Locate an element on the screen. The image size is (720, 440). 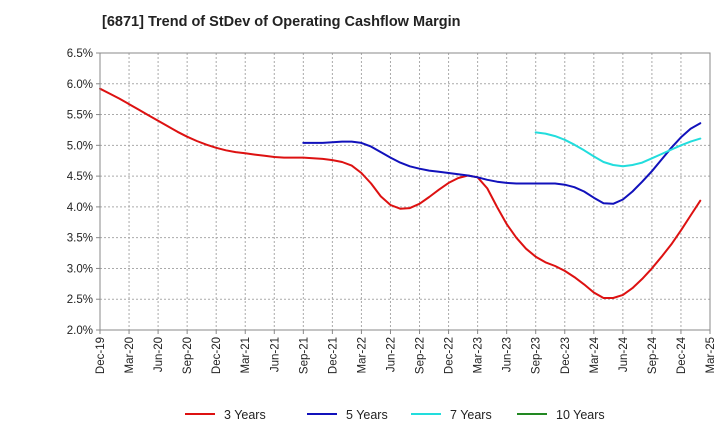
legend-label: 10 Years is located at coordinates (580, 415).